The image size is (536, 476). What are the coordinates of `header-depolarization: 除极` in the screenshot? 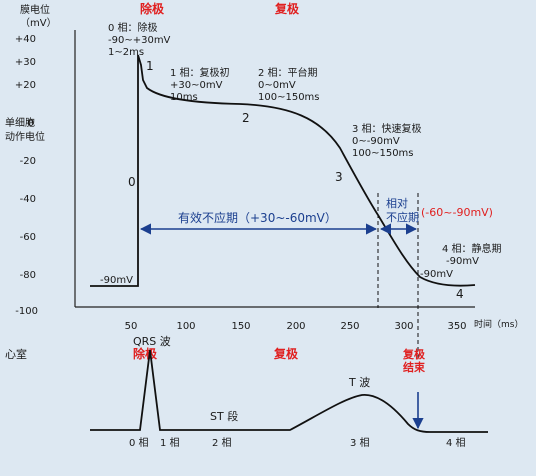 It's located at (152, 8).